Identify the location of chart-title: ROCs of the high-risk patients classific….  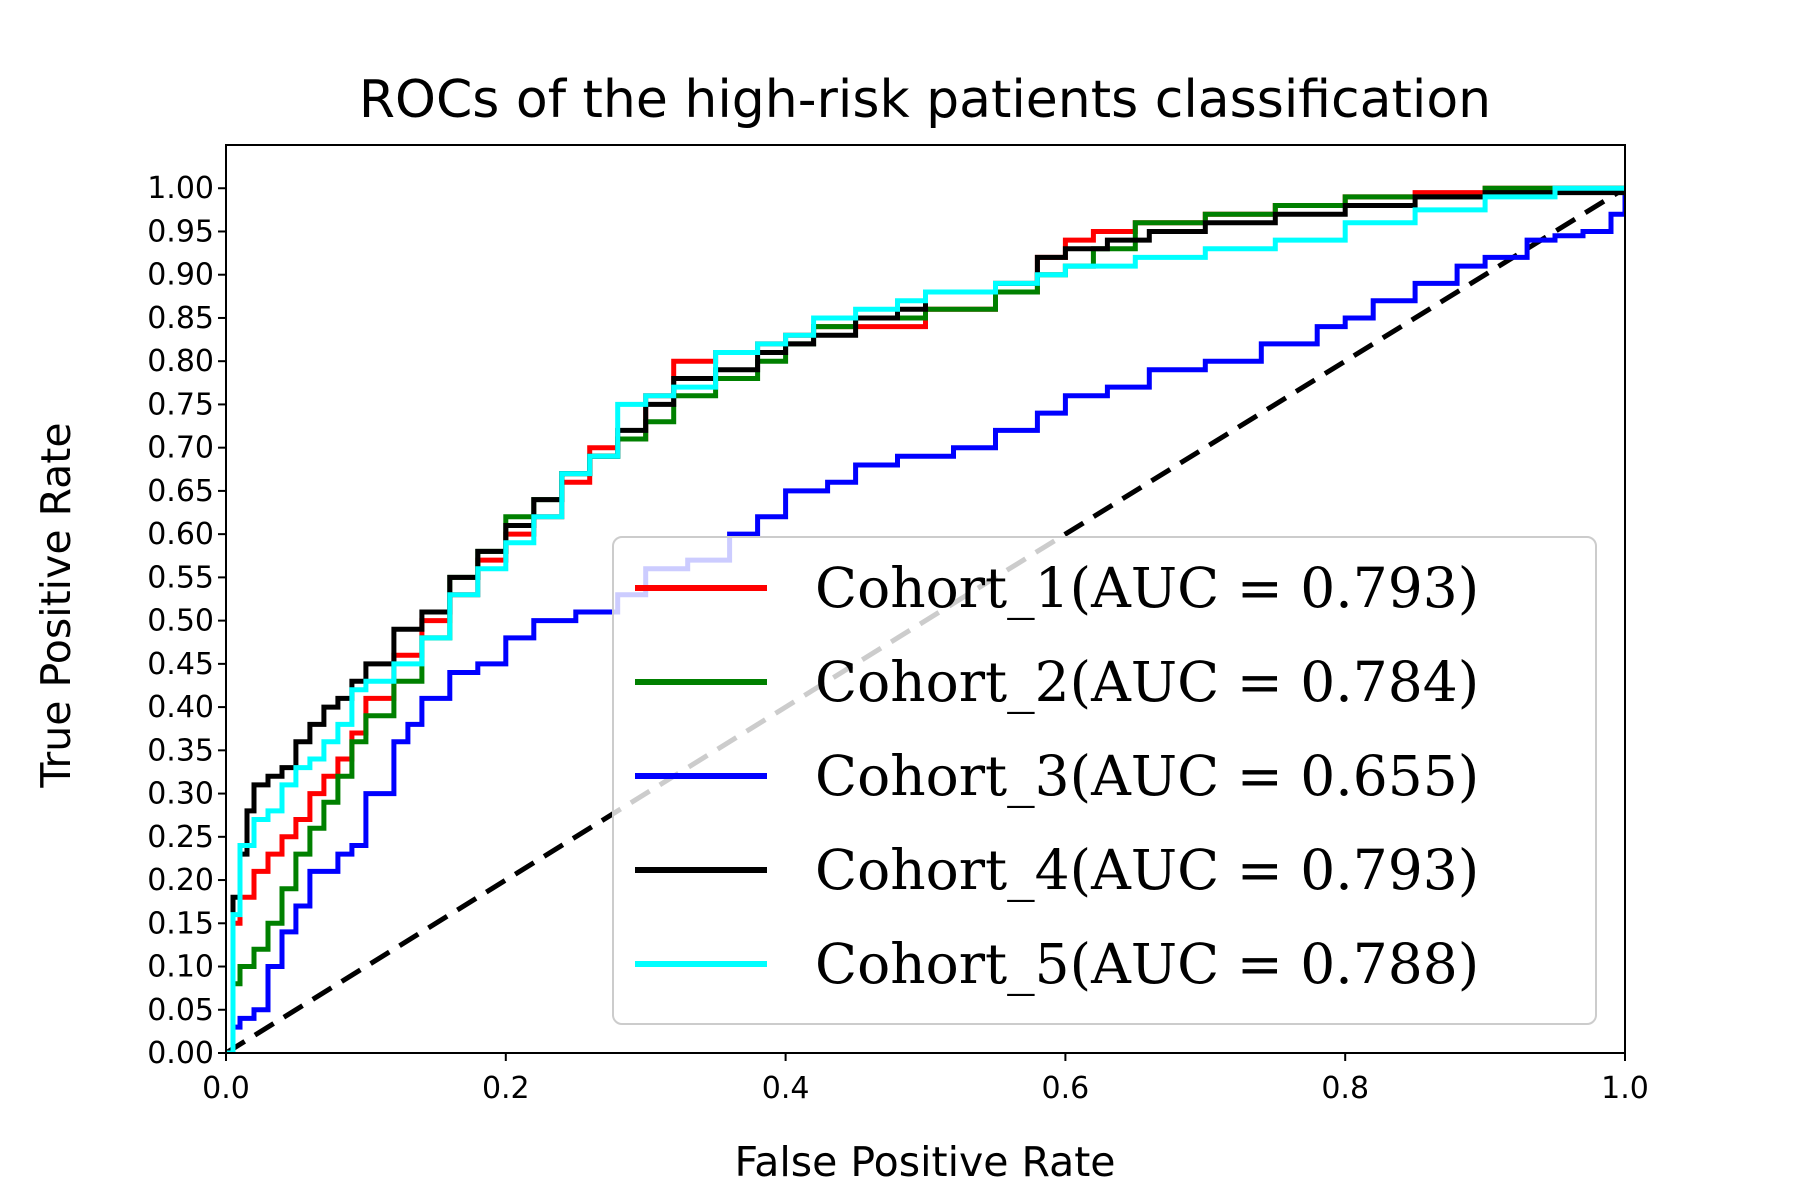
(925, 100).